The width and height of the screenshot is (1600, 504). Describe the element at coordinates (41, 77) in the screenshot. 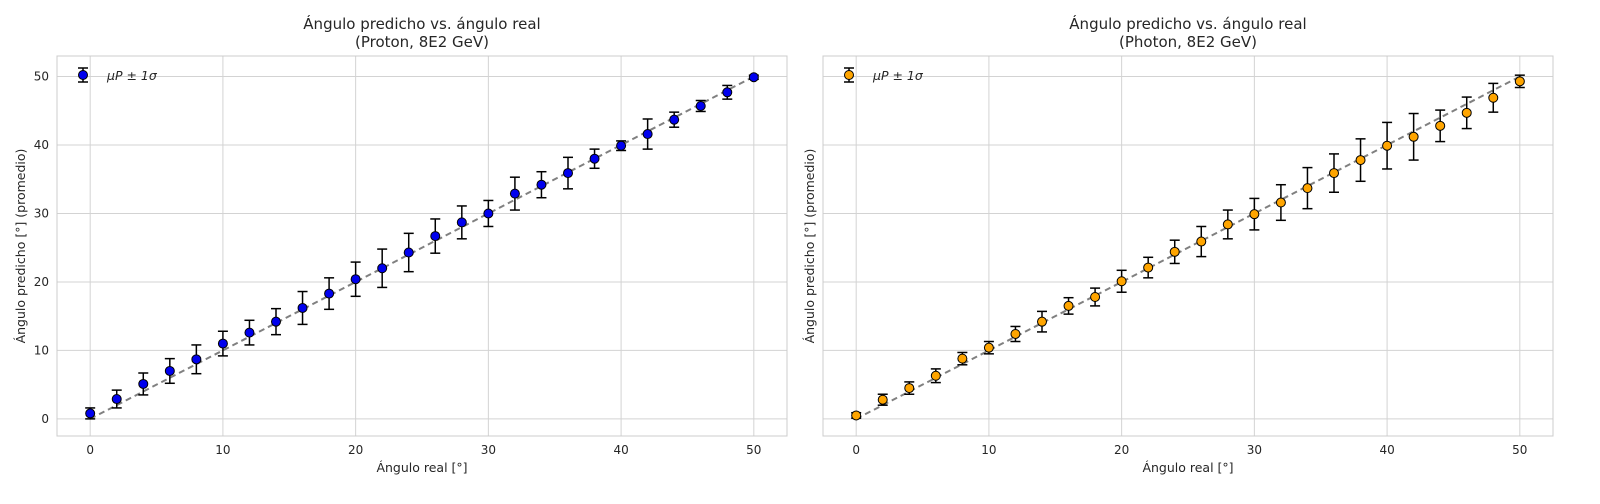

I see `y-tick-label: 50` at that location.